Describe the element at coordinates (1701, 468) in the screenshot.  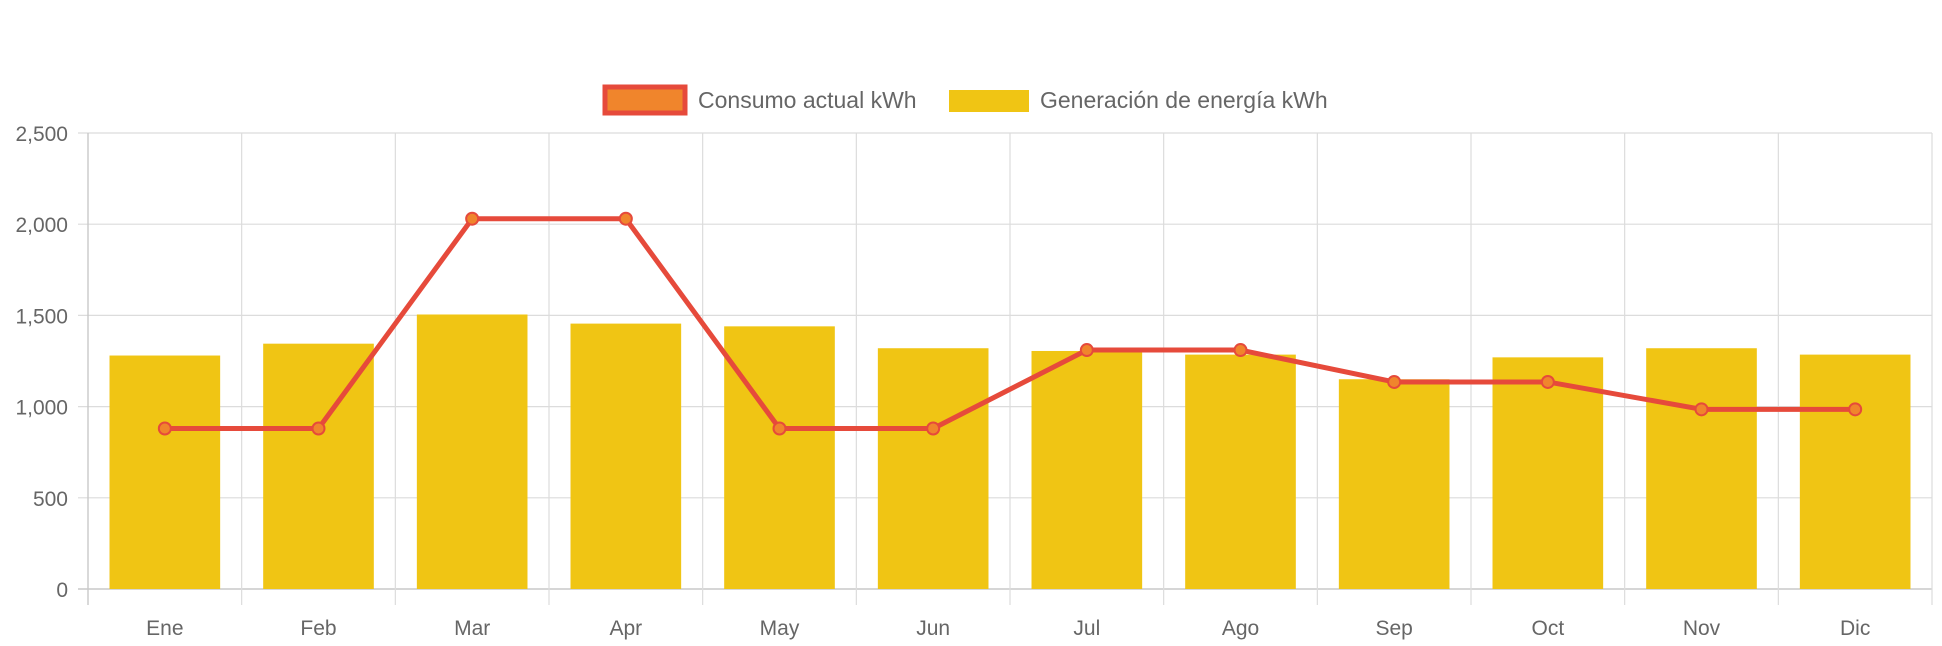
I see `bar-nov` at that location.